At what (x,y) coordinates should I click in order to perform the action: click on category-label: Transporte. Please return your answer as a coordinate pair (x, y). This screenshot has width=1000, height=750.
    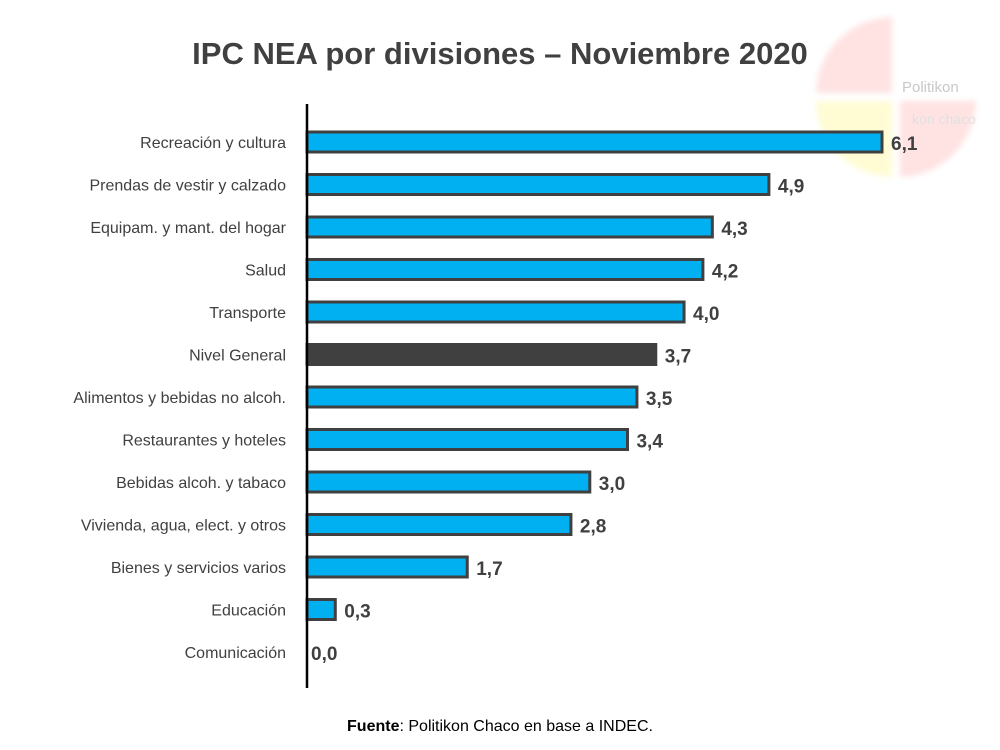
    Looking at the image, I should click on (247, 313).